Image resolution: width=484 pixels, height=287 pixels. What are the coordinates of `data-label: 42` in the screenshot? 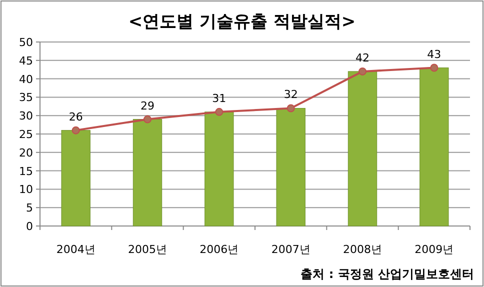 It's located at (363, 57).